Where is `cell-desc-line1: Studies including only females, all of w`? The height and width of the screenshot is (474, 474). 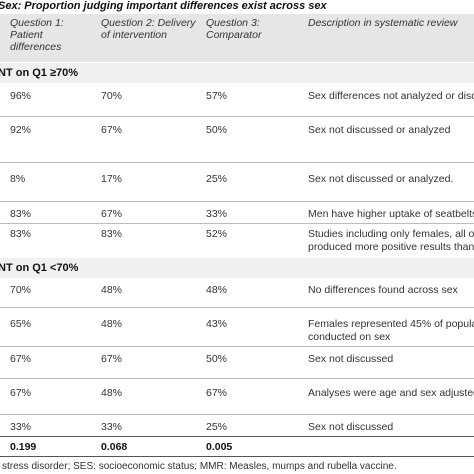
cell-desc-line1: Studies including only females, all of w is located at coordinates (391, 234).